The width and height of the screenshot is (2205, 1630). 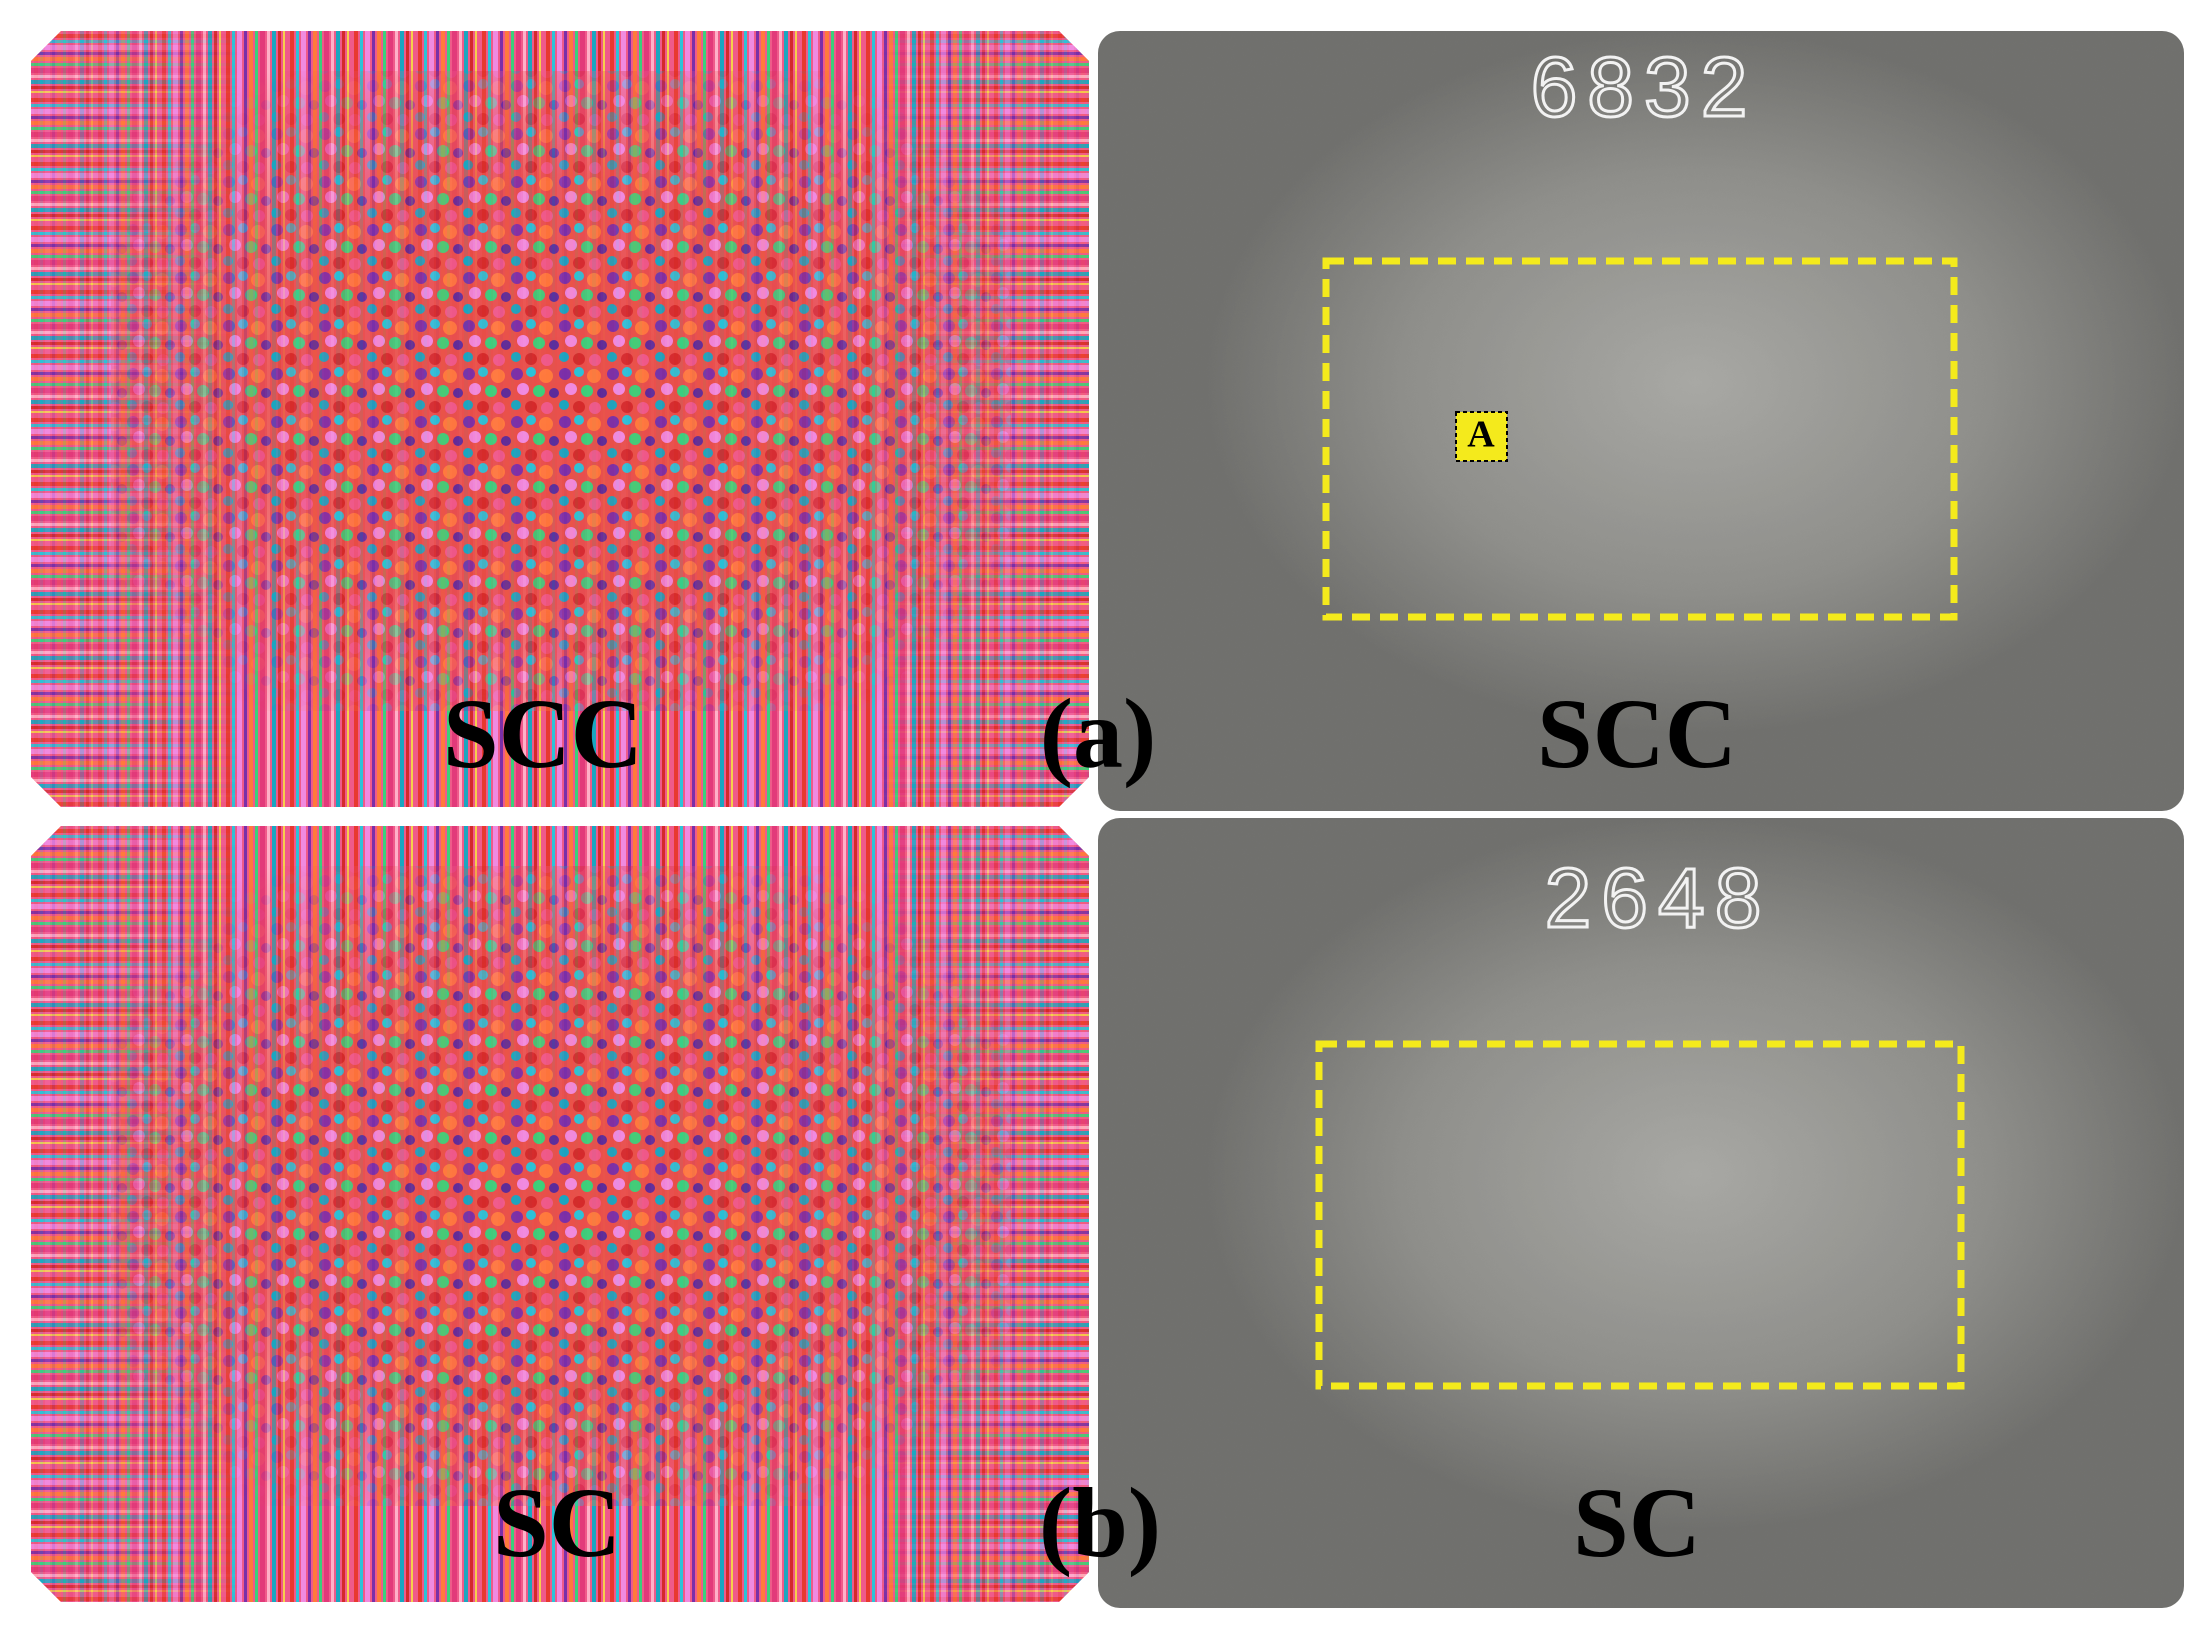 What do you see at coordinates (1098, 733) in the screenshot?
I see `panel-label: (a)` at bounding box center [1098, 733].